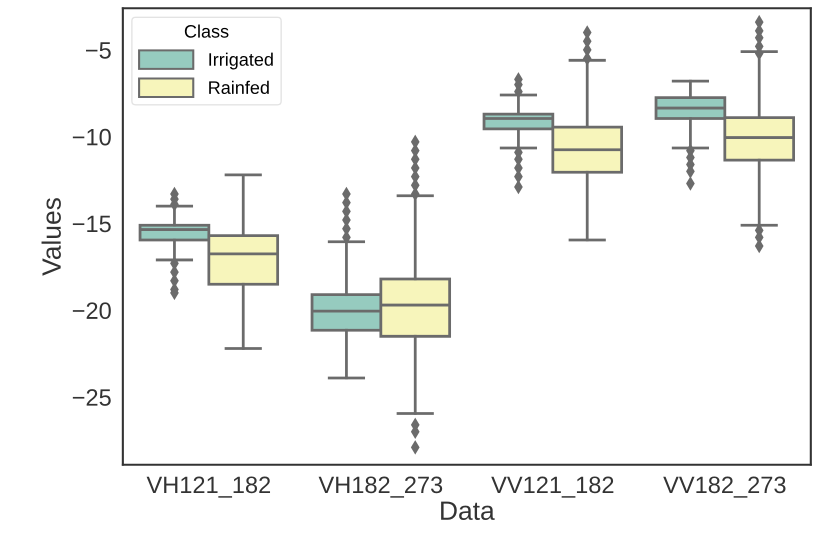  I want to click on x-tick-label: VV182_273, so click(724, 487).